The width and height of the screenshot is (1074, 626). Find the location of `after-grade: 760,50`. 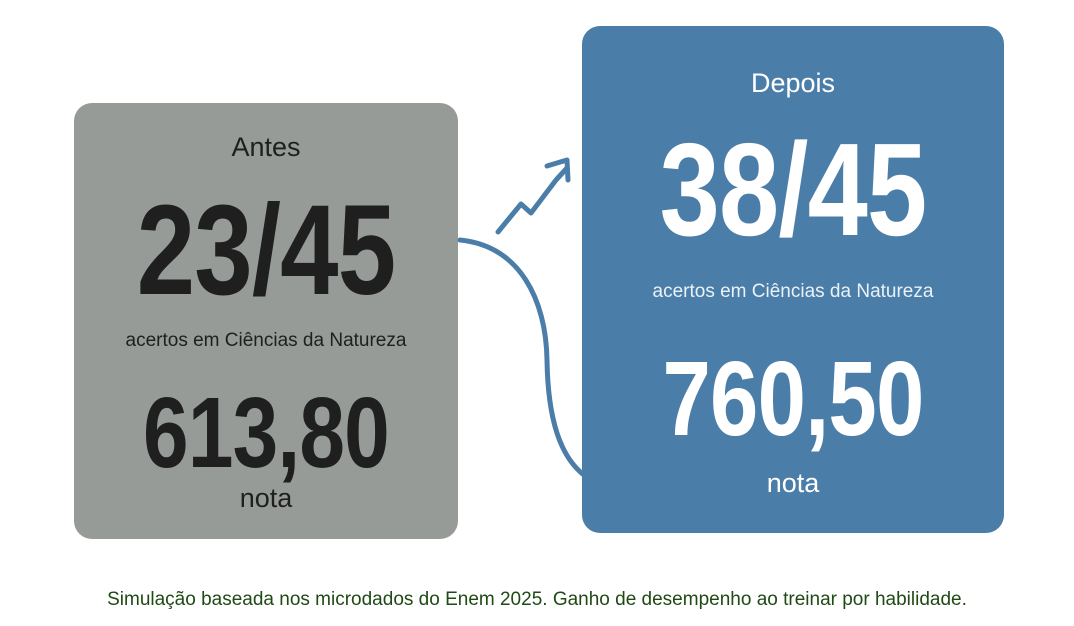

after-grade: 760,50 is located at coordinates (793, 399).